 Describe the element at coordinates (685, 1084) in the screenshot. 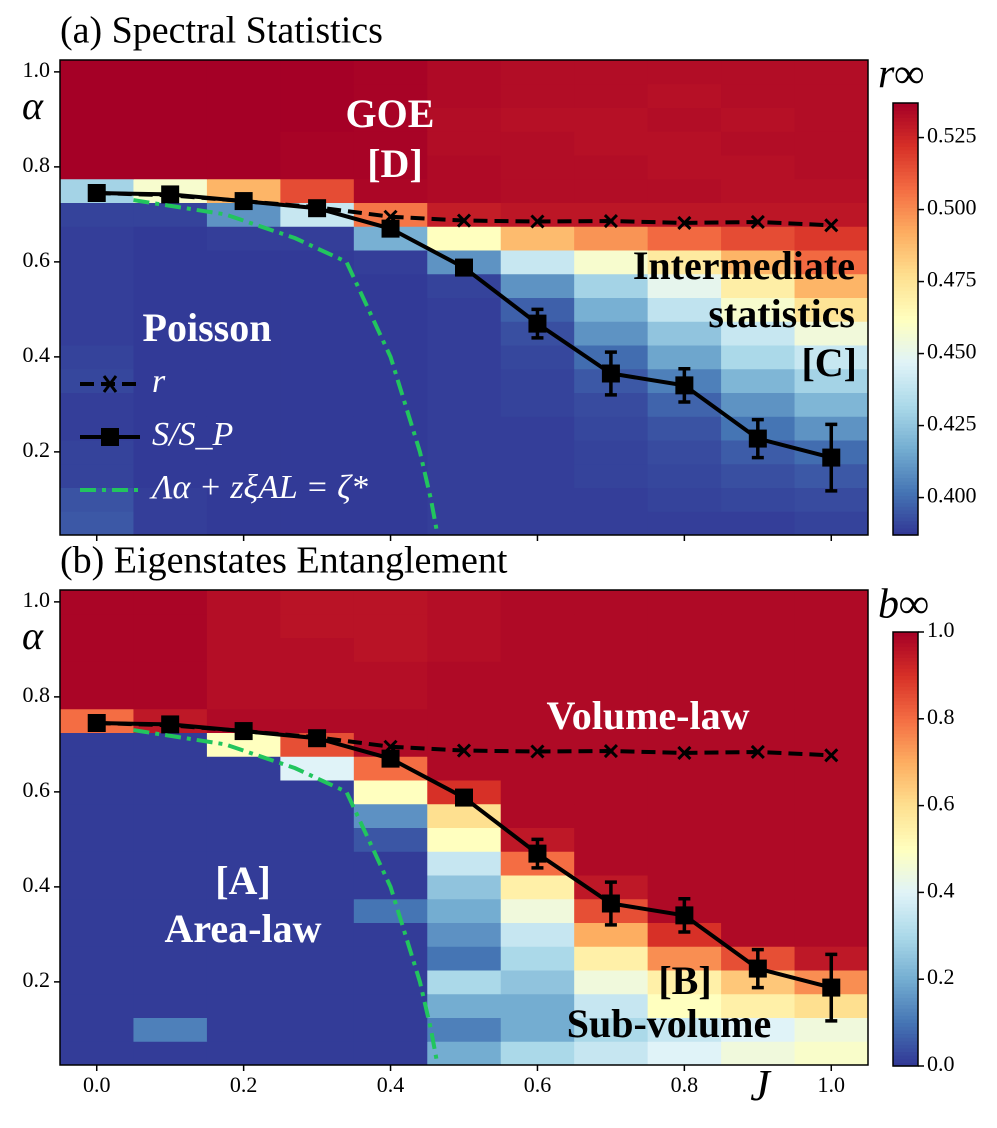

I see `x-tick-label: 0.8` at that location.